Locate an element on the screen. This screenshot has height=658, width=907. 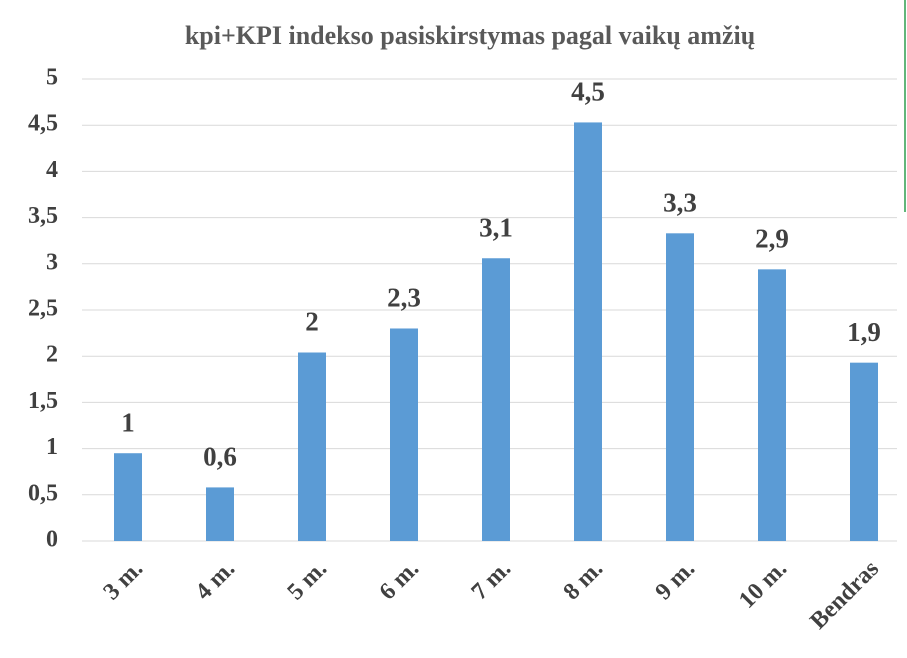
x-tick-label: 6 m. is located at coordinates (400, 581).